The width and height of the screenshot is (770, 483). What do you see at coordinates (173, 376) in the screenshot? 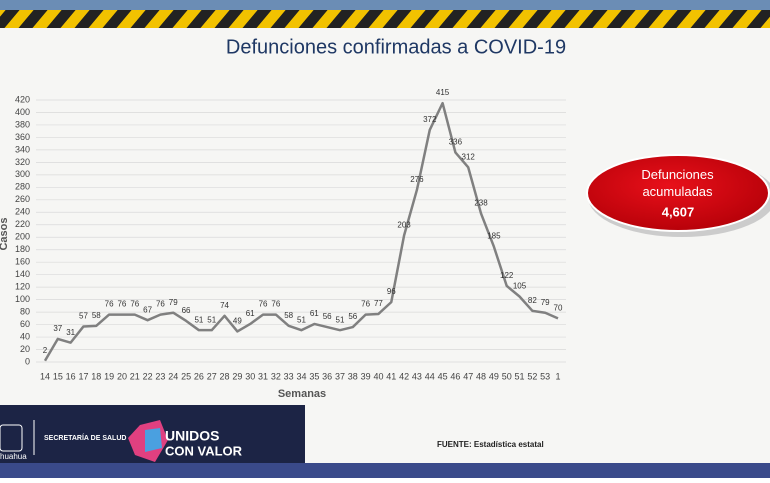
I see `x-tick-label: 24` at bounding box center [173, 376].